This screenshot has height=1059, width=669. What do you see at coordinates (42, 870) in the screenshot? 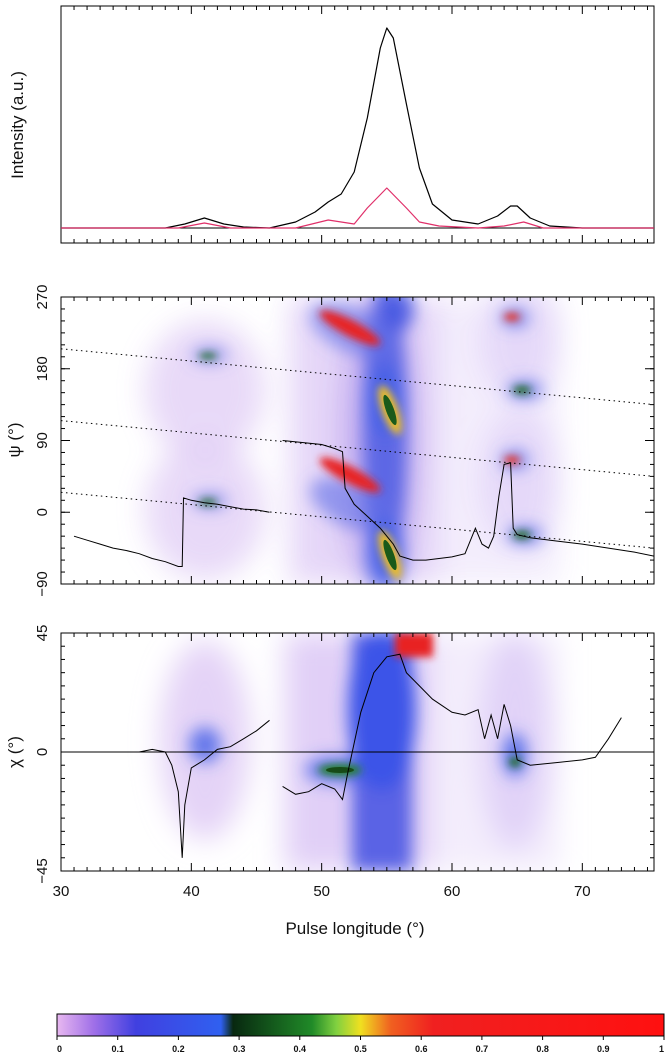
I see `chi-y-tick-label: −45` at bounding box center [42, 870].